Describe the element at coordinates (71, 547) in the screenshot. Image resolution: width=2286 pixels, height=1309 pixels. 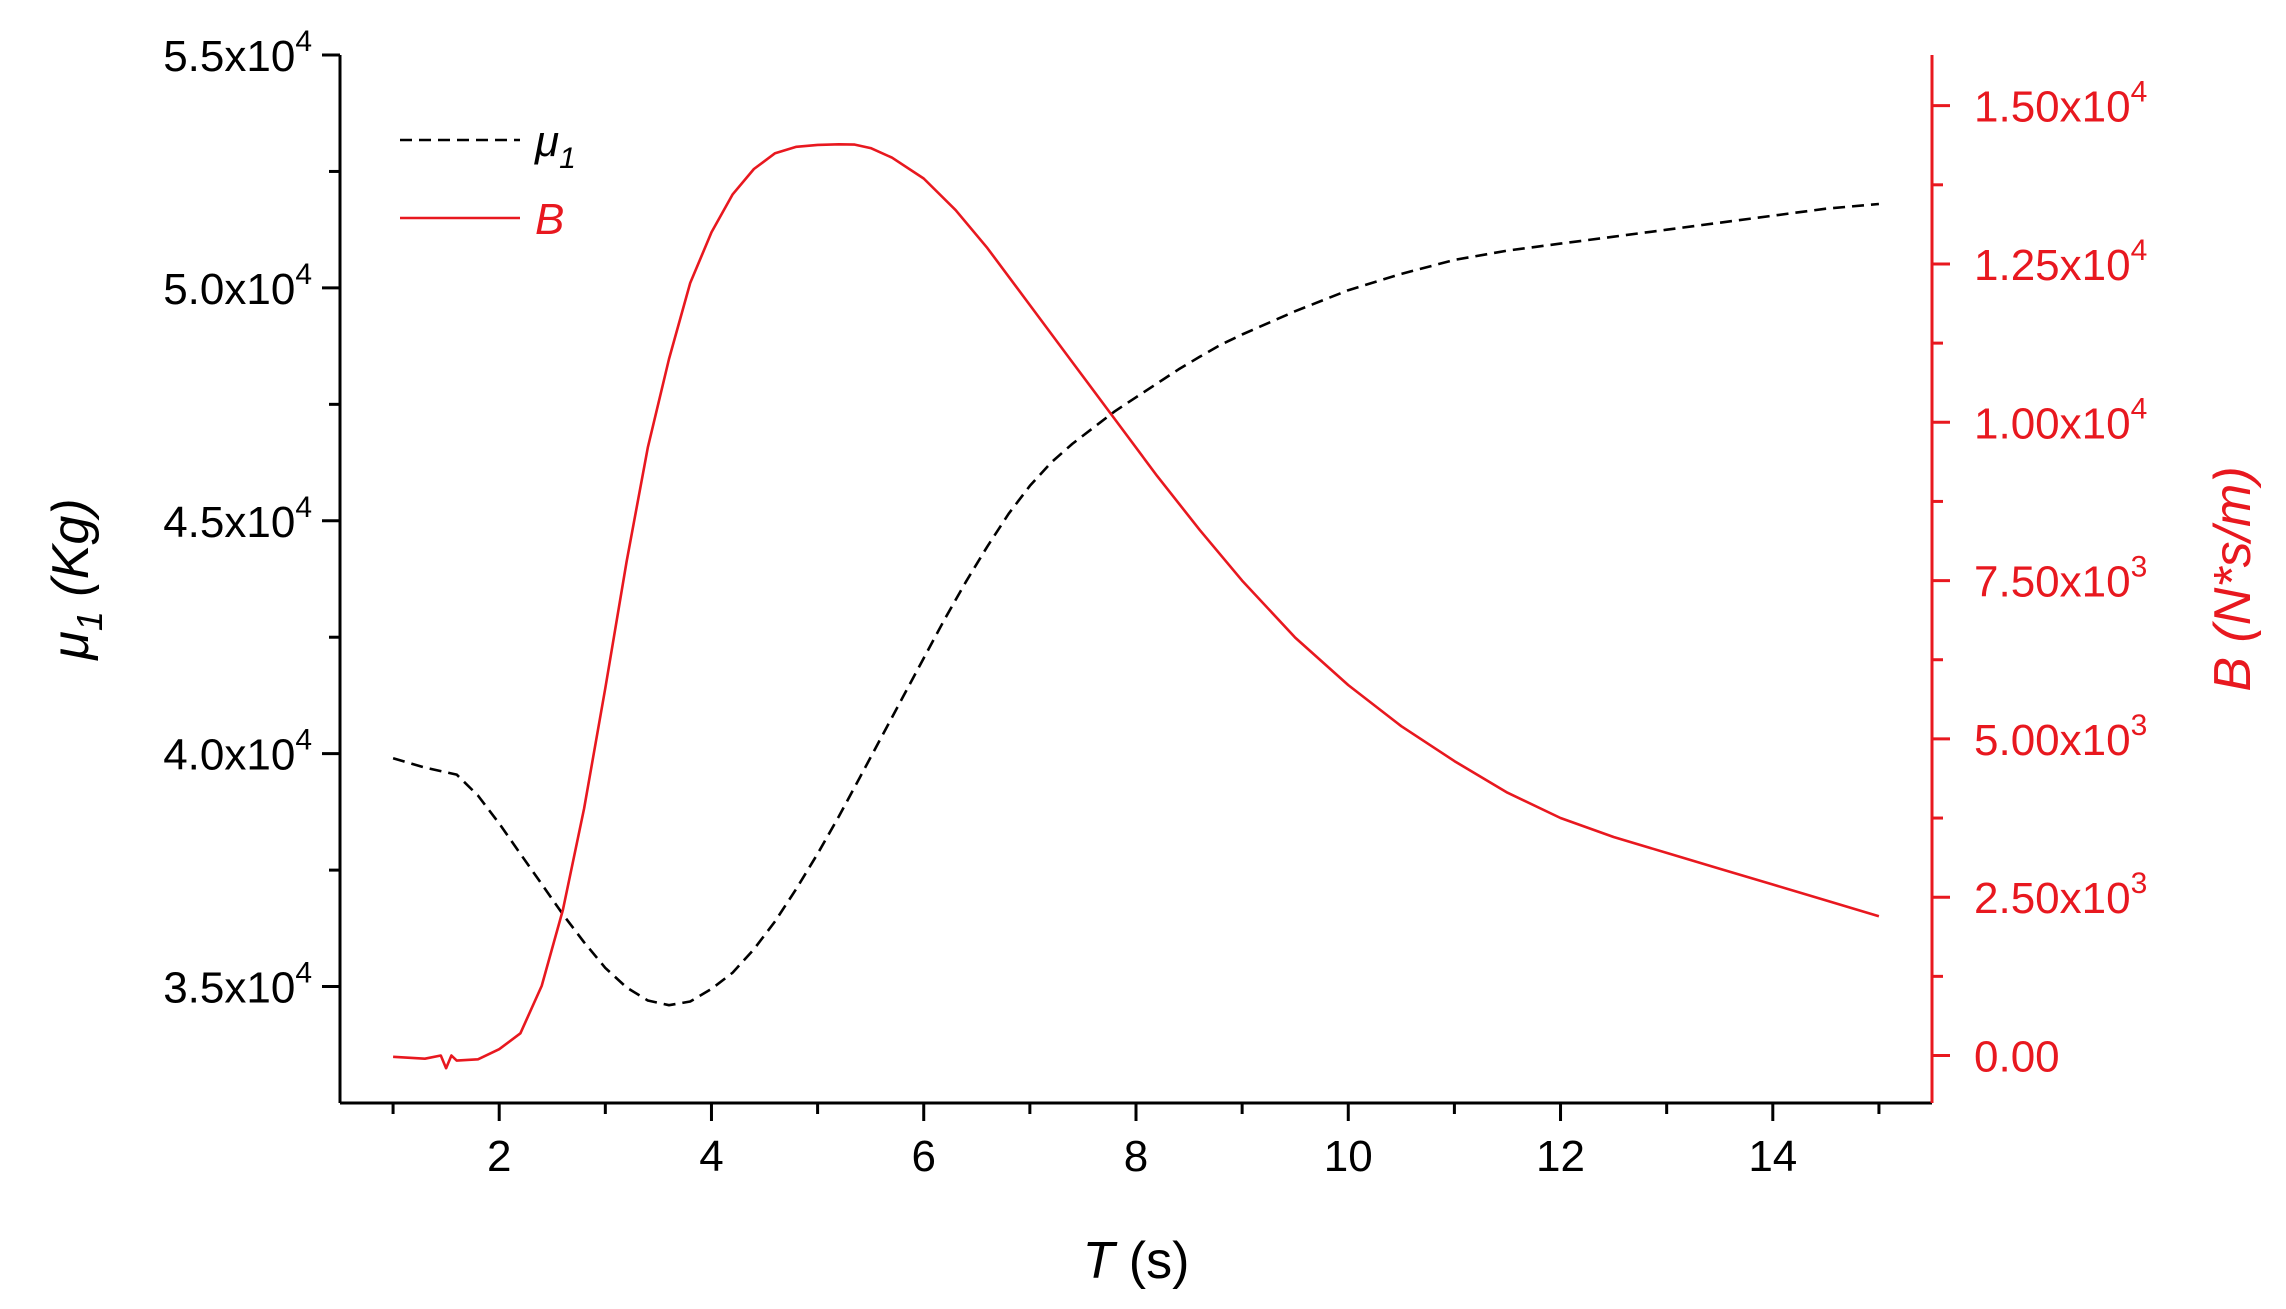
I see `y-left-axis-unit: (Kg)` at that location.